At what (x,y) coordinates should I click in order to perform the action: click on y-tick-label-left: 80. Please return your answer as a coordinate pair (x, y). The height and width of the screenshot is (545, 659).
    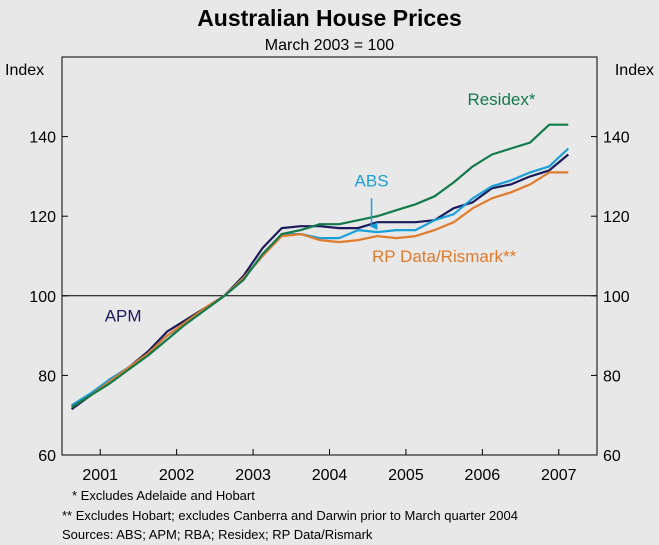
    Looking at the image, I should click on (47, 376).